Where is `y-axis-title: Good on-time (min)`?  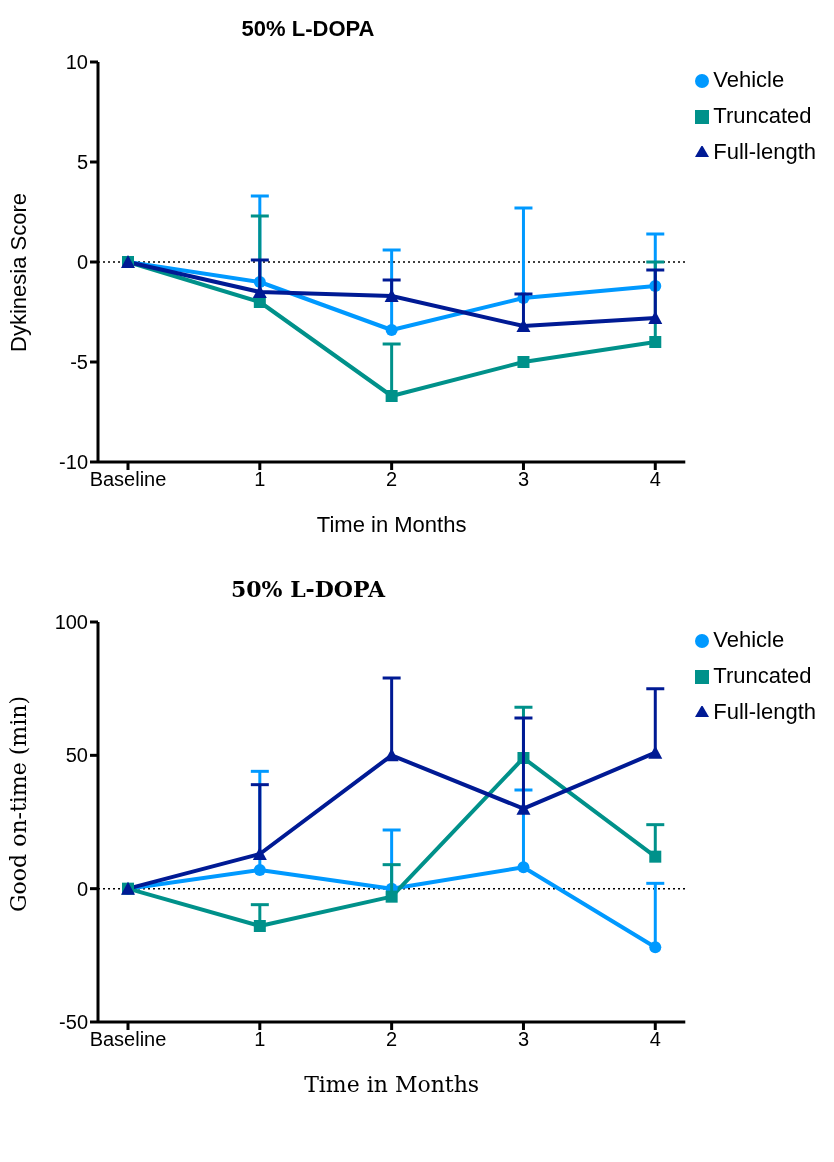 y-axis-title: Good on-time (min) is located at coordinates (18, 804).